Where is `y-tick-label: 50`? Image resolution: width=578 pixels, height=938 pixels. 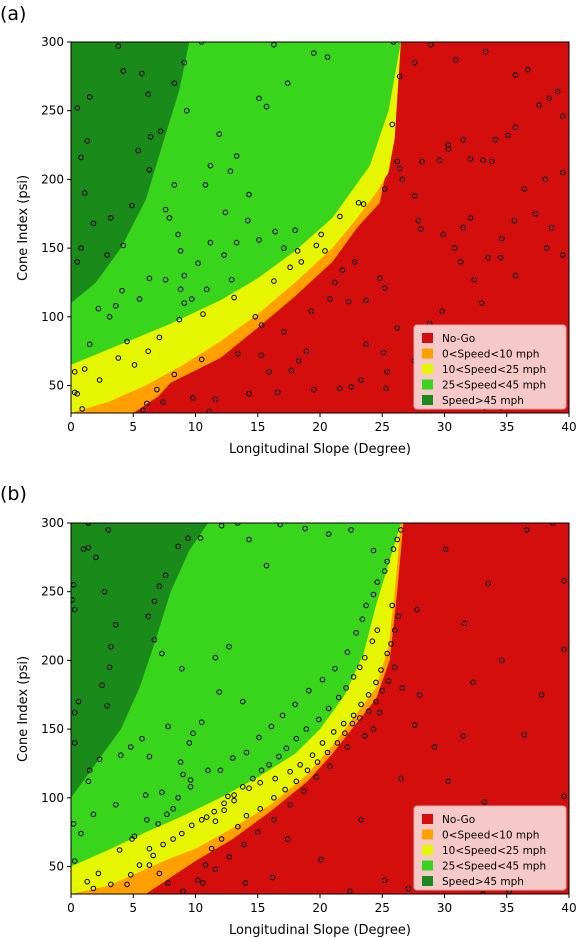
y-tick-label: 50 is located at coordinates (56, 386).